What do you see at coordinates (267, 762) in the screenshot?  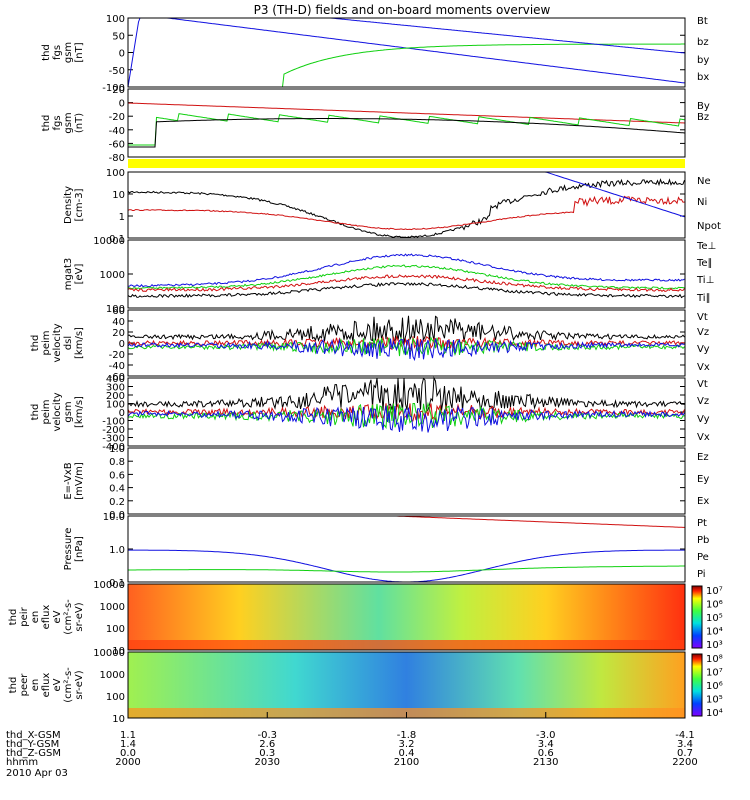 I see `xaxis-value: 2030` at bounding box center [267, 762].